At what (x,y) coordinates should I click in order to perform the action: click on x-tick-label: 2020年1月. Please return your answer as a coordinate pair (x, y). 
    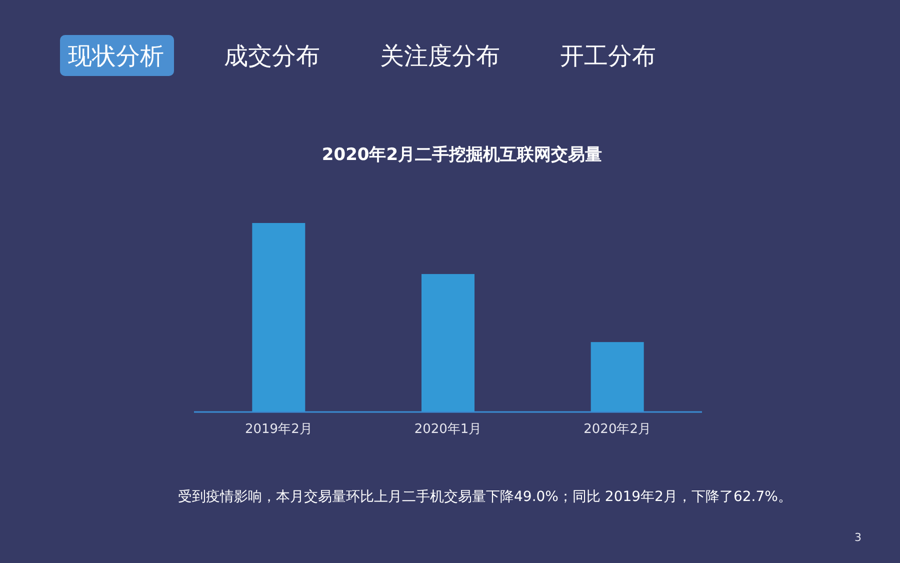
    Looking at the image, I should click on (448, 429).